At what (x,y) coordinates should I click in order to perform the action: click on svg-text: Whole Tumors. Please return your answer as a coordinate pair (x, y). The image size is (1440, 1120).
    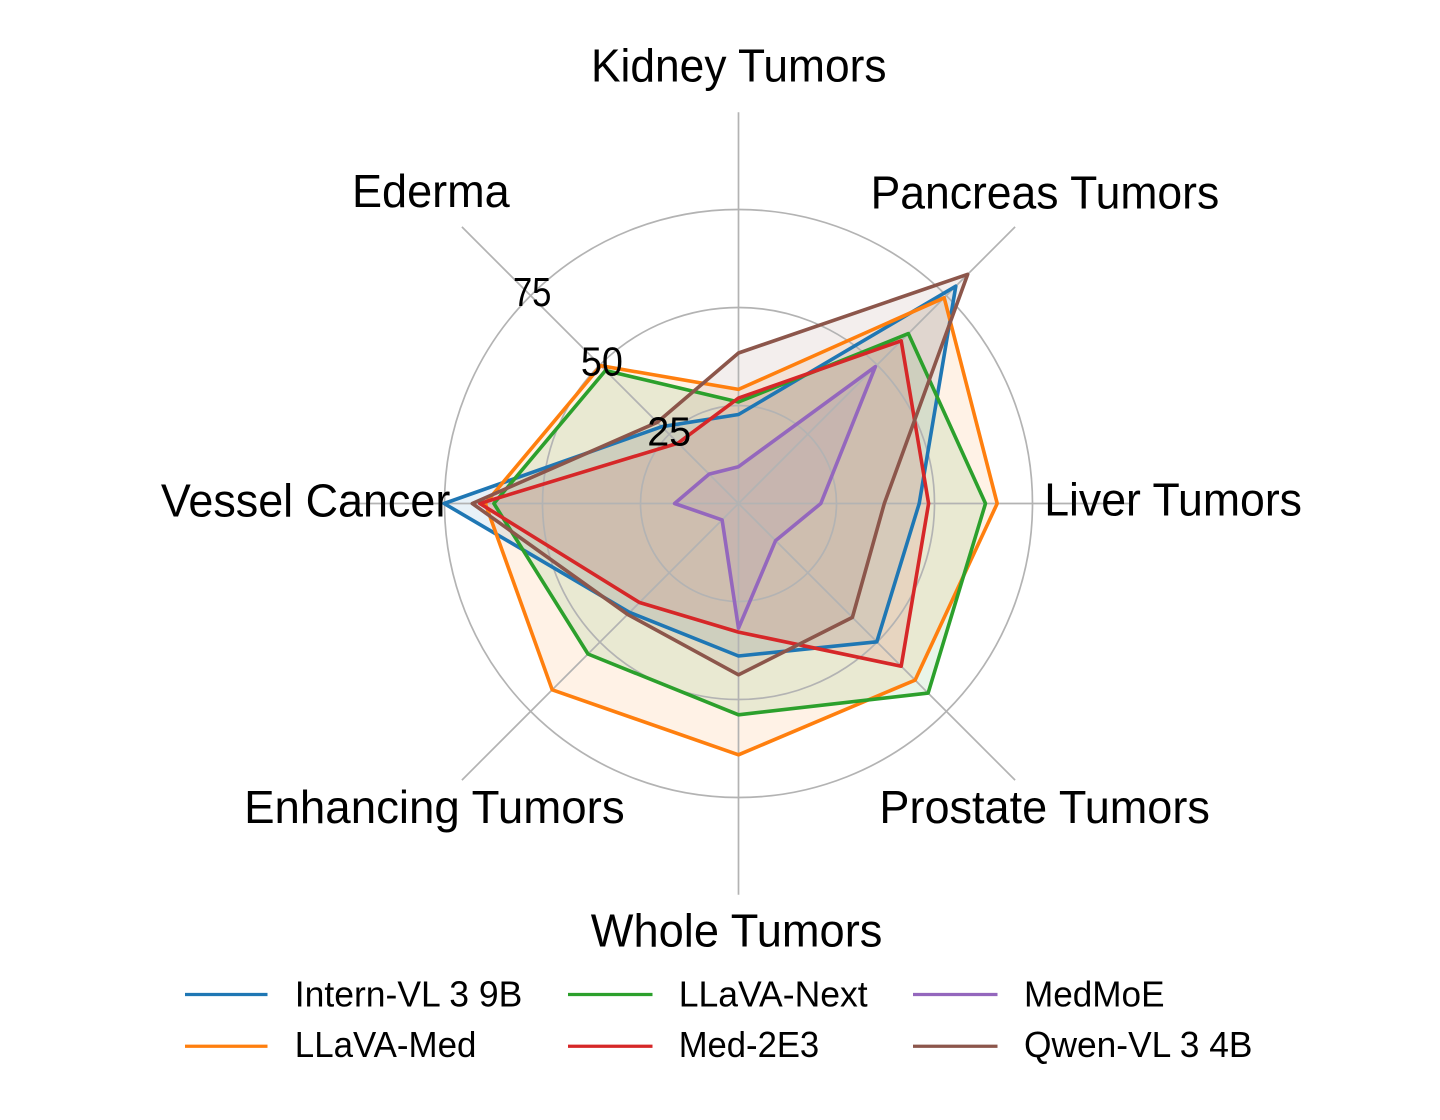
    Looking at the image, I should click on (737, 931).